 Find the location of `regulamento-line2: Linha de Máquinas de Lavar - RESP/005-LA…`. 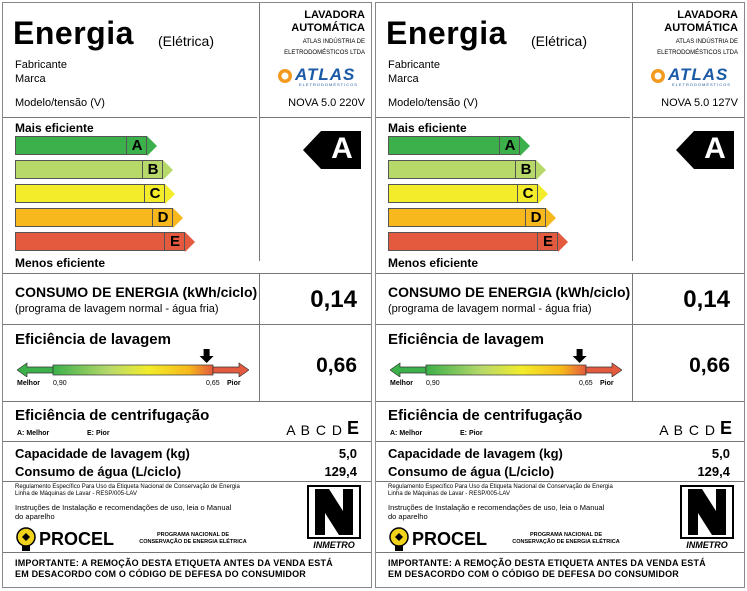

regulamento-line2: Linha de Máquinas de Lavar - RESP/005-LA… is located at coordinates (449, 494).